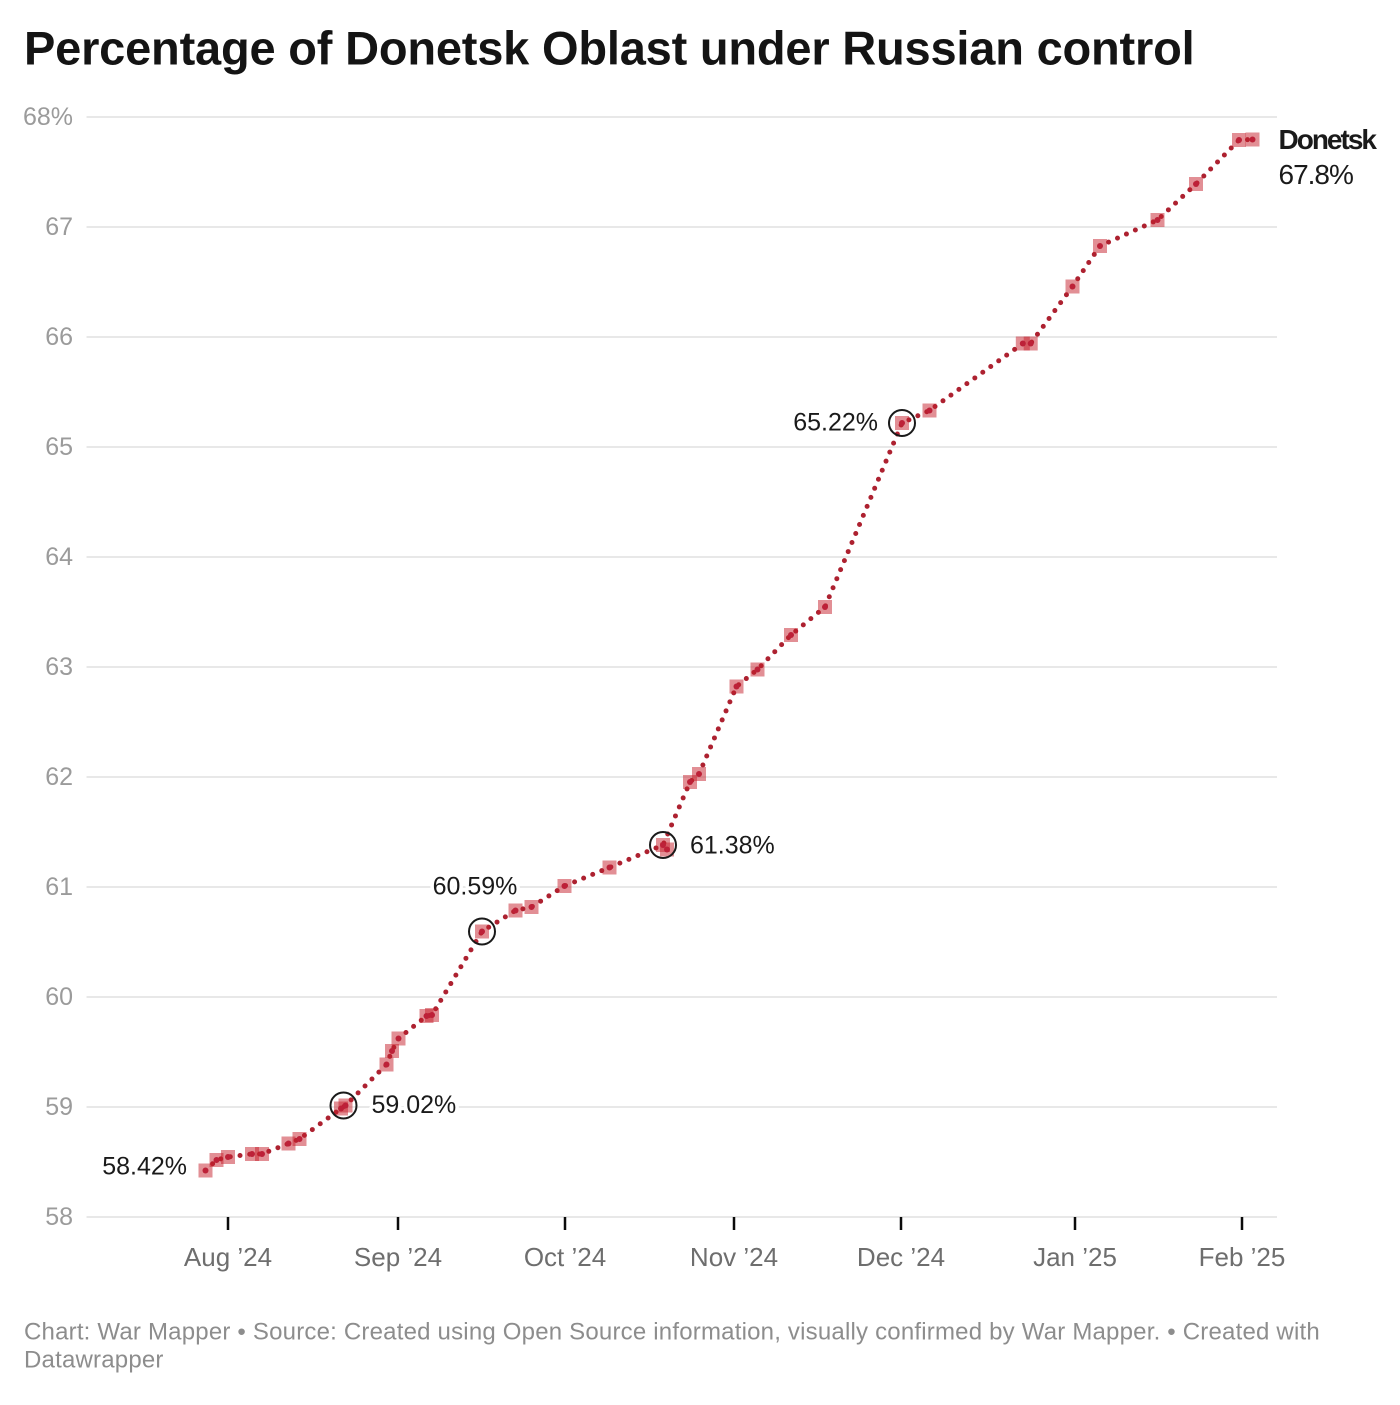 The image size is (1400, 1405). Describe the element at coordinates (732, 846) in the screenshot. I see `svg-text: 61.38%` at that location.